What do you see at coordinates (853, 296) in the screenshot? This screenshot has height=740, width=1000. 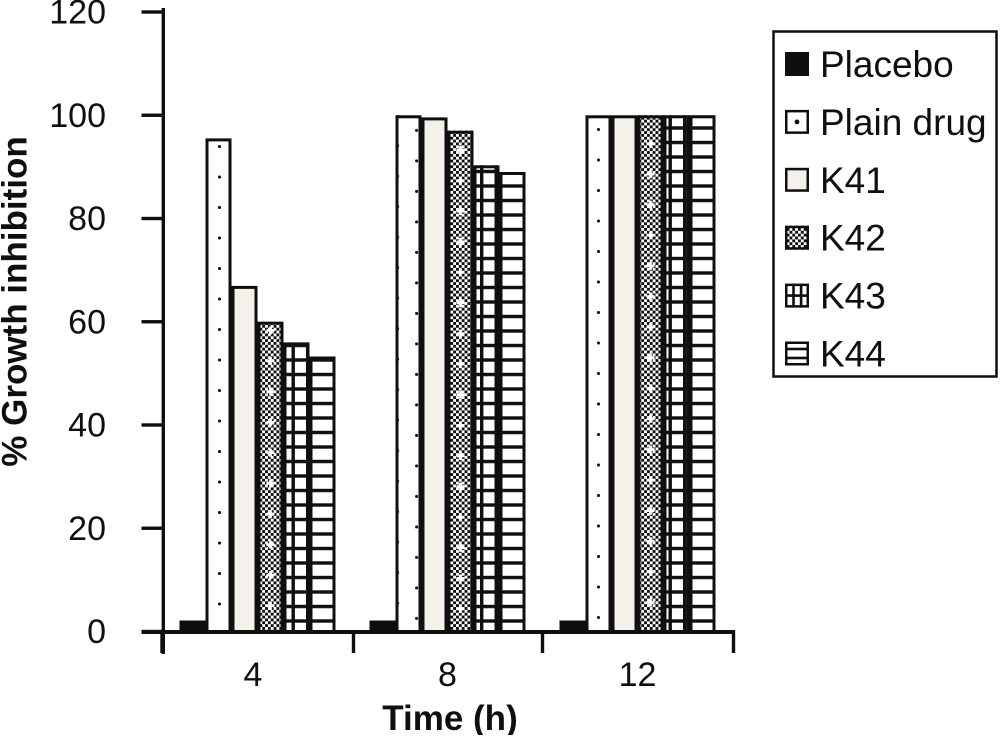 I see `svg-text: K43` at bounding box center [853, 296].